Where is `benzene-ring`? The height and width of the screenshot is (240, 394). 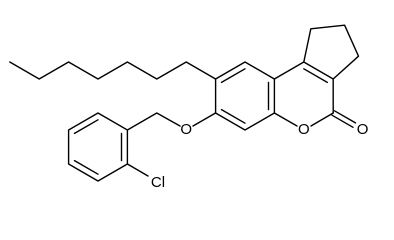 benzene-ring is located at coordinates (245, 96).